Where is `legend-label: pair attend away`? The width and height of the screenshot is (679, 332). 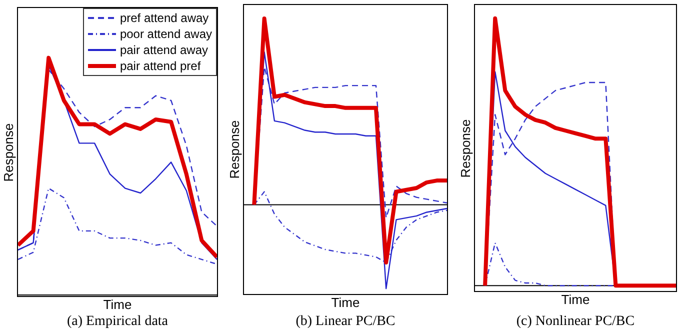
legend-label: pair attend away is located at coordinates (164, 50).